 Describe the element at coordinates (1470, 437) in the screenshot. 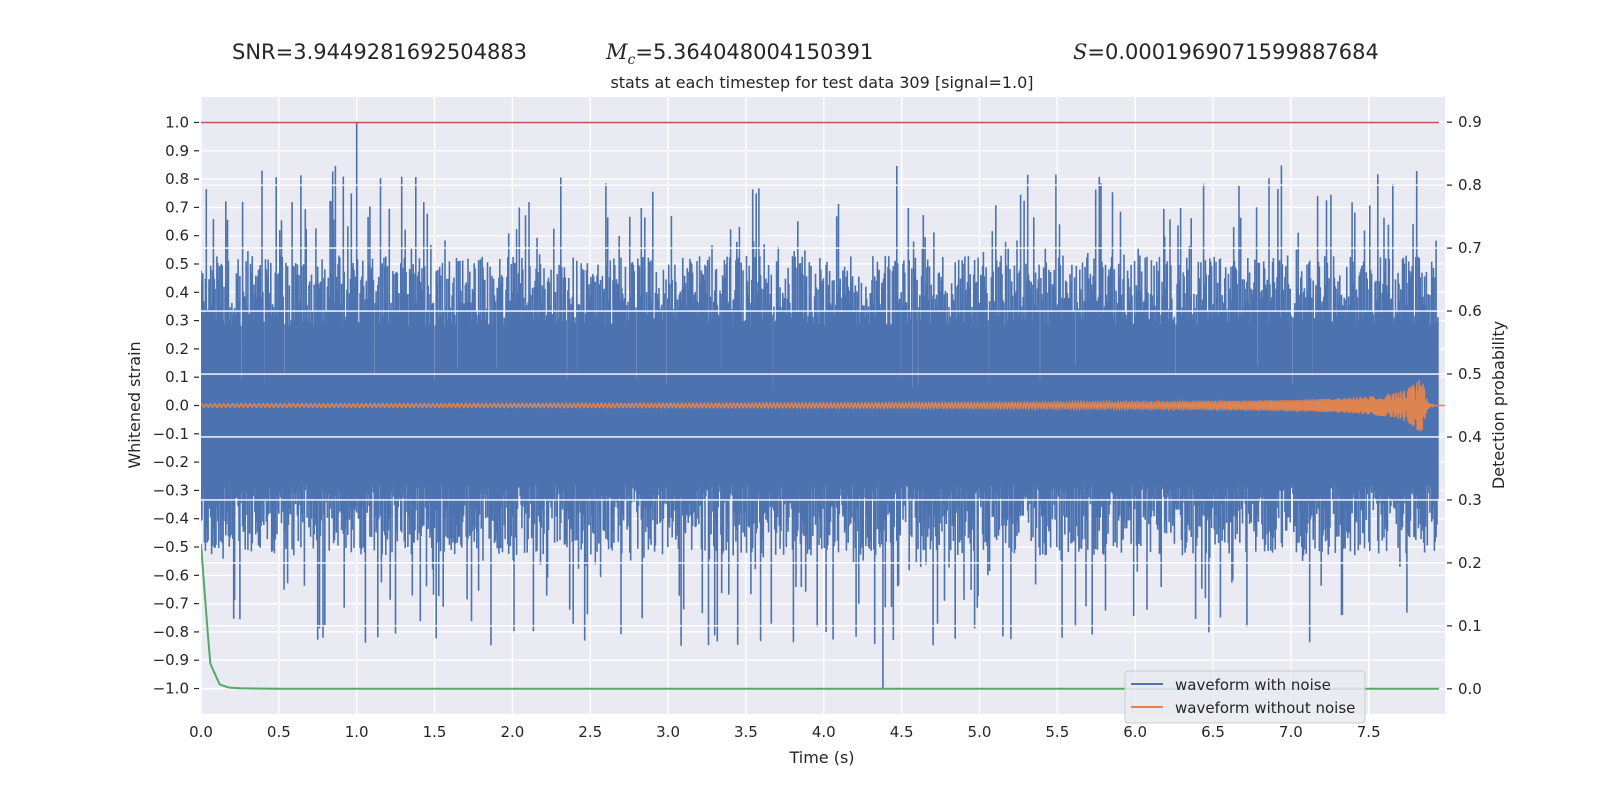

I see `y2-tick-label: 0.4` at that location.